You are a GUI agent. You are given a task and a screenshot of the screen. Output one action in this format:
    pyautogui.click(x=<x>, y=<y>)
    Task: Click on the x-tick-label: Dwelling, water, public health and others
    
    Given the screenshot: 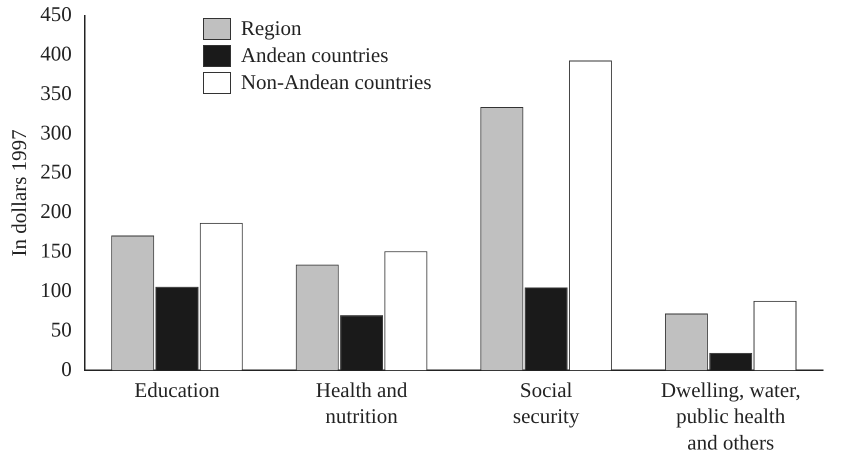 What is the action you would take?
    pyautogui.click(x=730, y=416)
    